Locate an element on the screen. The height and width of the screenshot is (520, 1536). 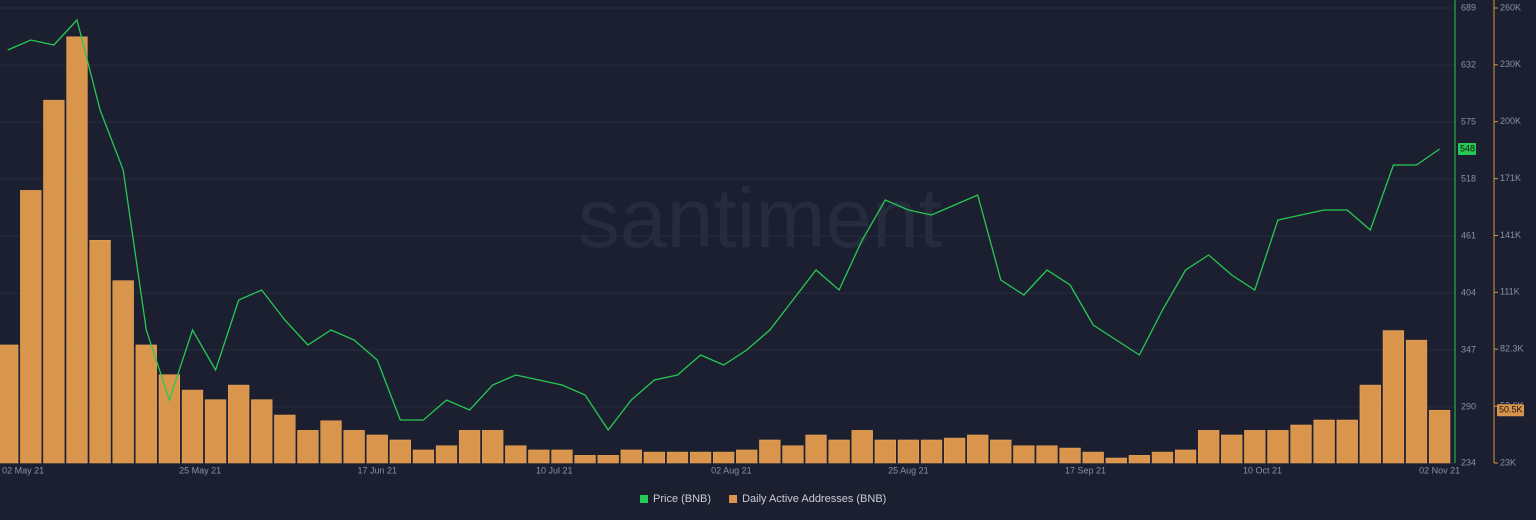
y2-tick-label: 23K is located at coordinates (1508, 462).